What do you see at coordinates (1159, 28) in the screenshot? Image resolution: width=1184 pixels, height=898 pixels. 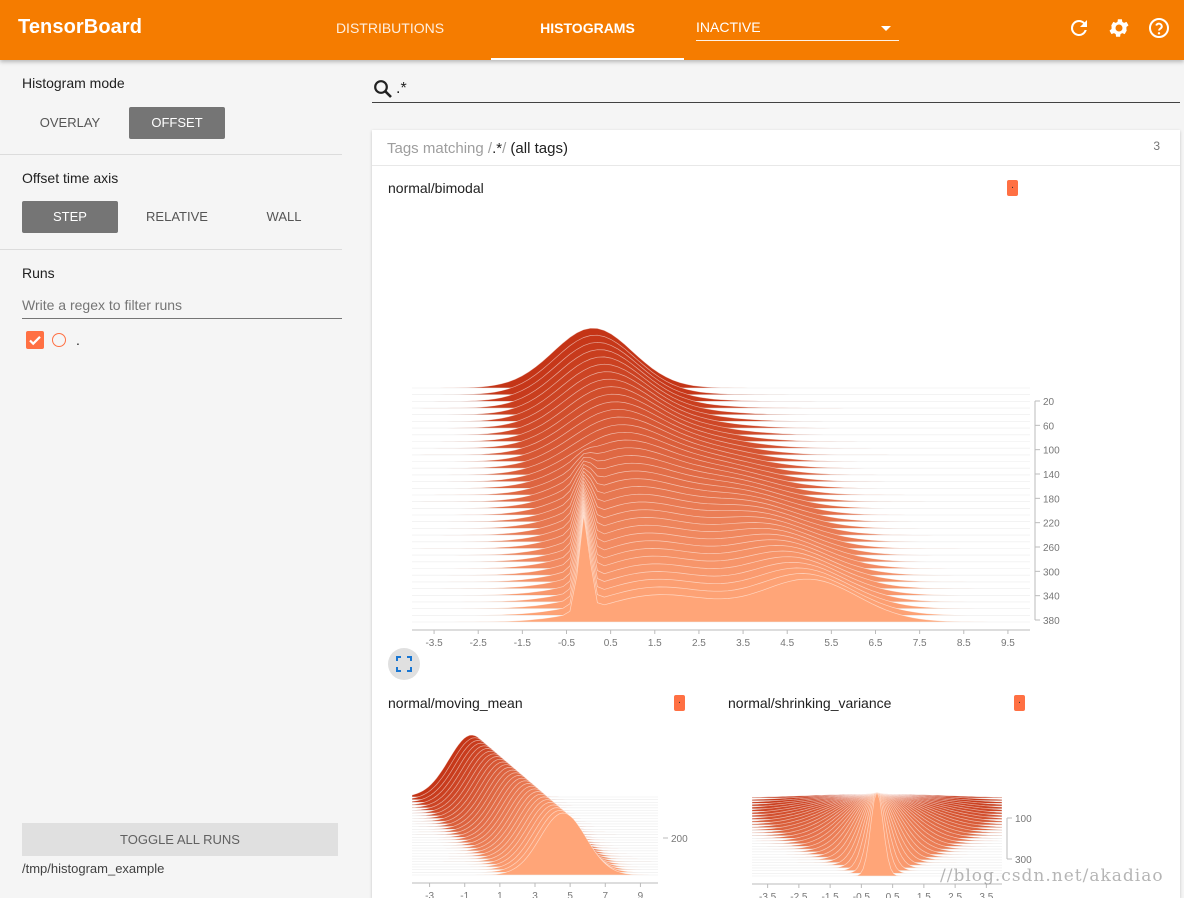 I see `help-icon` at bounding box center [1159, 28].